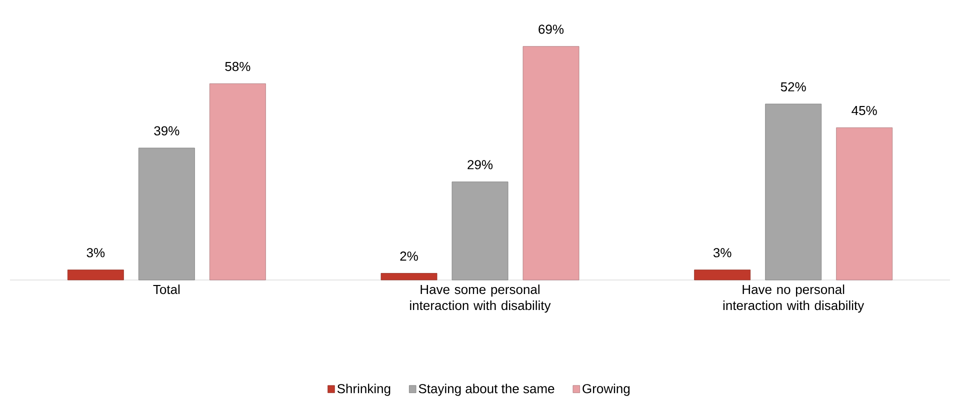 Image resolution: width=957 pixels, height=404 pixels. What do you see at coordinates (606, 390) in the screenshot?
I see `legend-label: Growing` at bounding box center [606, 390].